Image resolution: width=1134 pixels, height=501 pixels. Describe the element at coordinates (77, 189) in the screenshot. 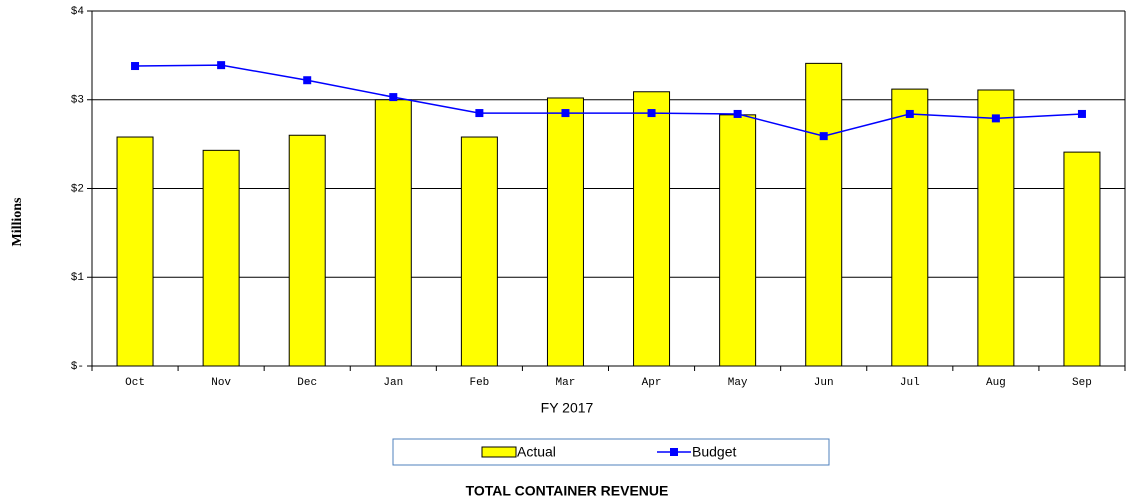

I see `y-tick-label: $2` at that location.